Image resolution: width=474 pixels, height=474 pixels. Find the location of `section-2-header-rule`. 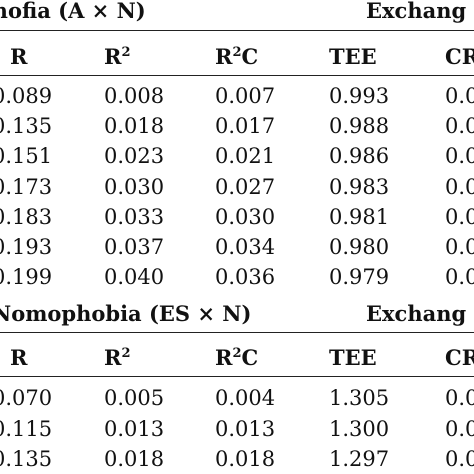

section-2-header-rule is located at coordinates (237, 376).